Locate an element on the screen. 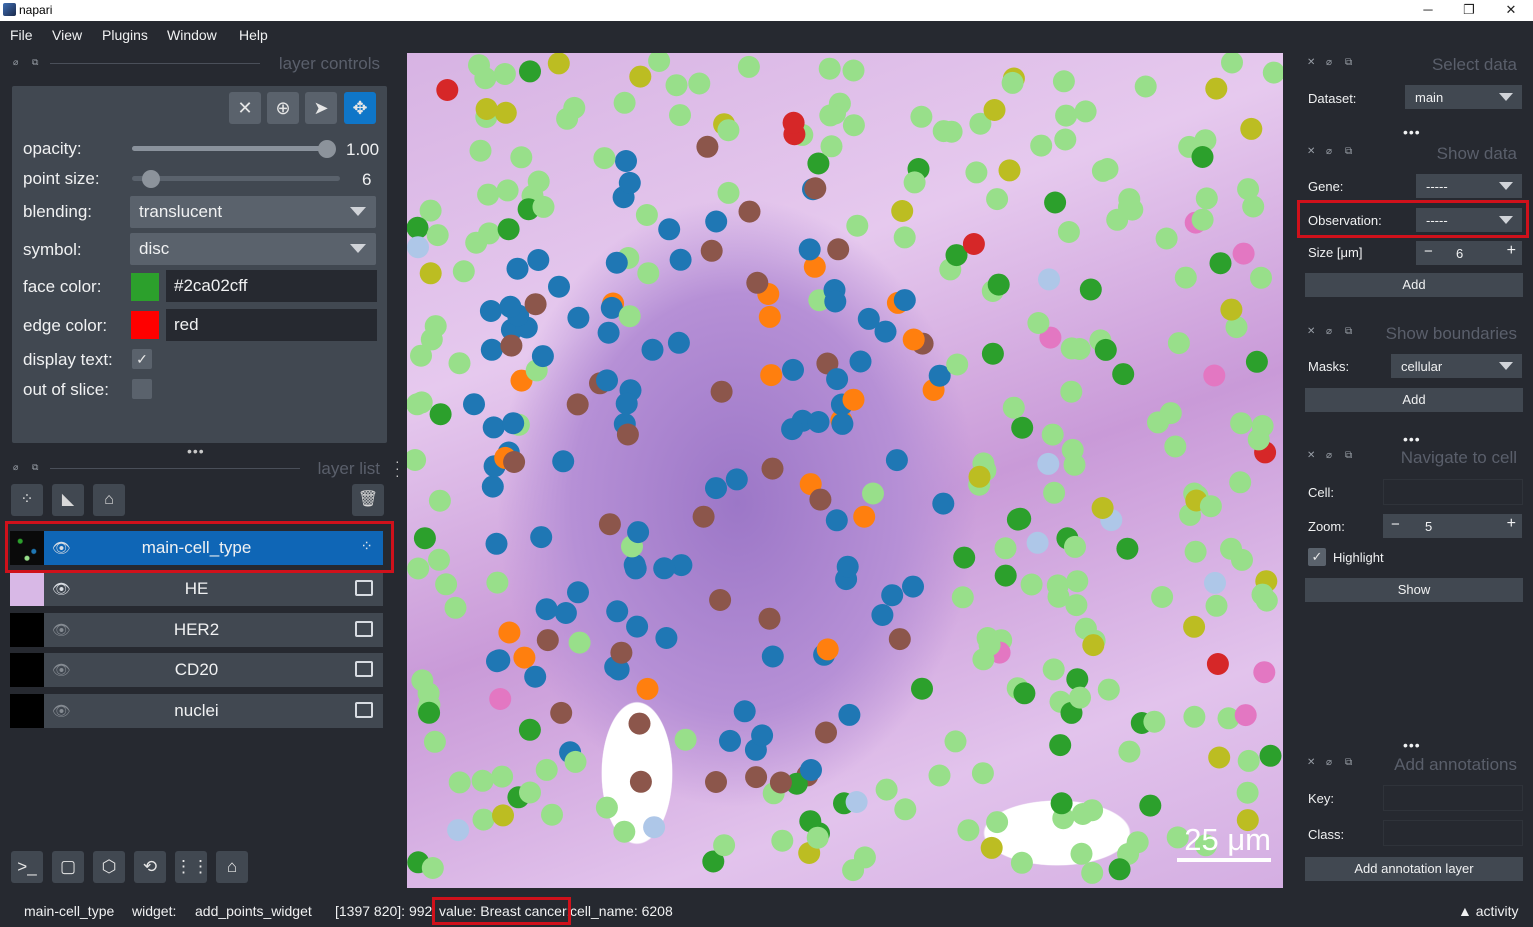 This screenshot has width=1533, height=927. activity-button: ▲ activity is located at coordinates (1488, 911).